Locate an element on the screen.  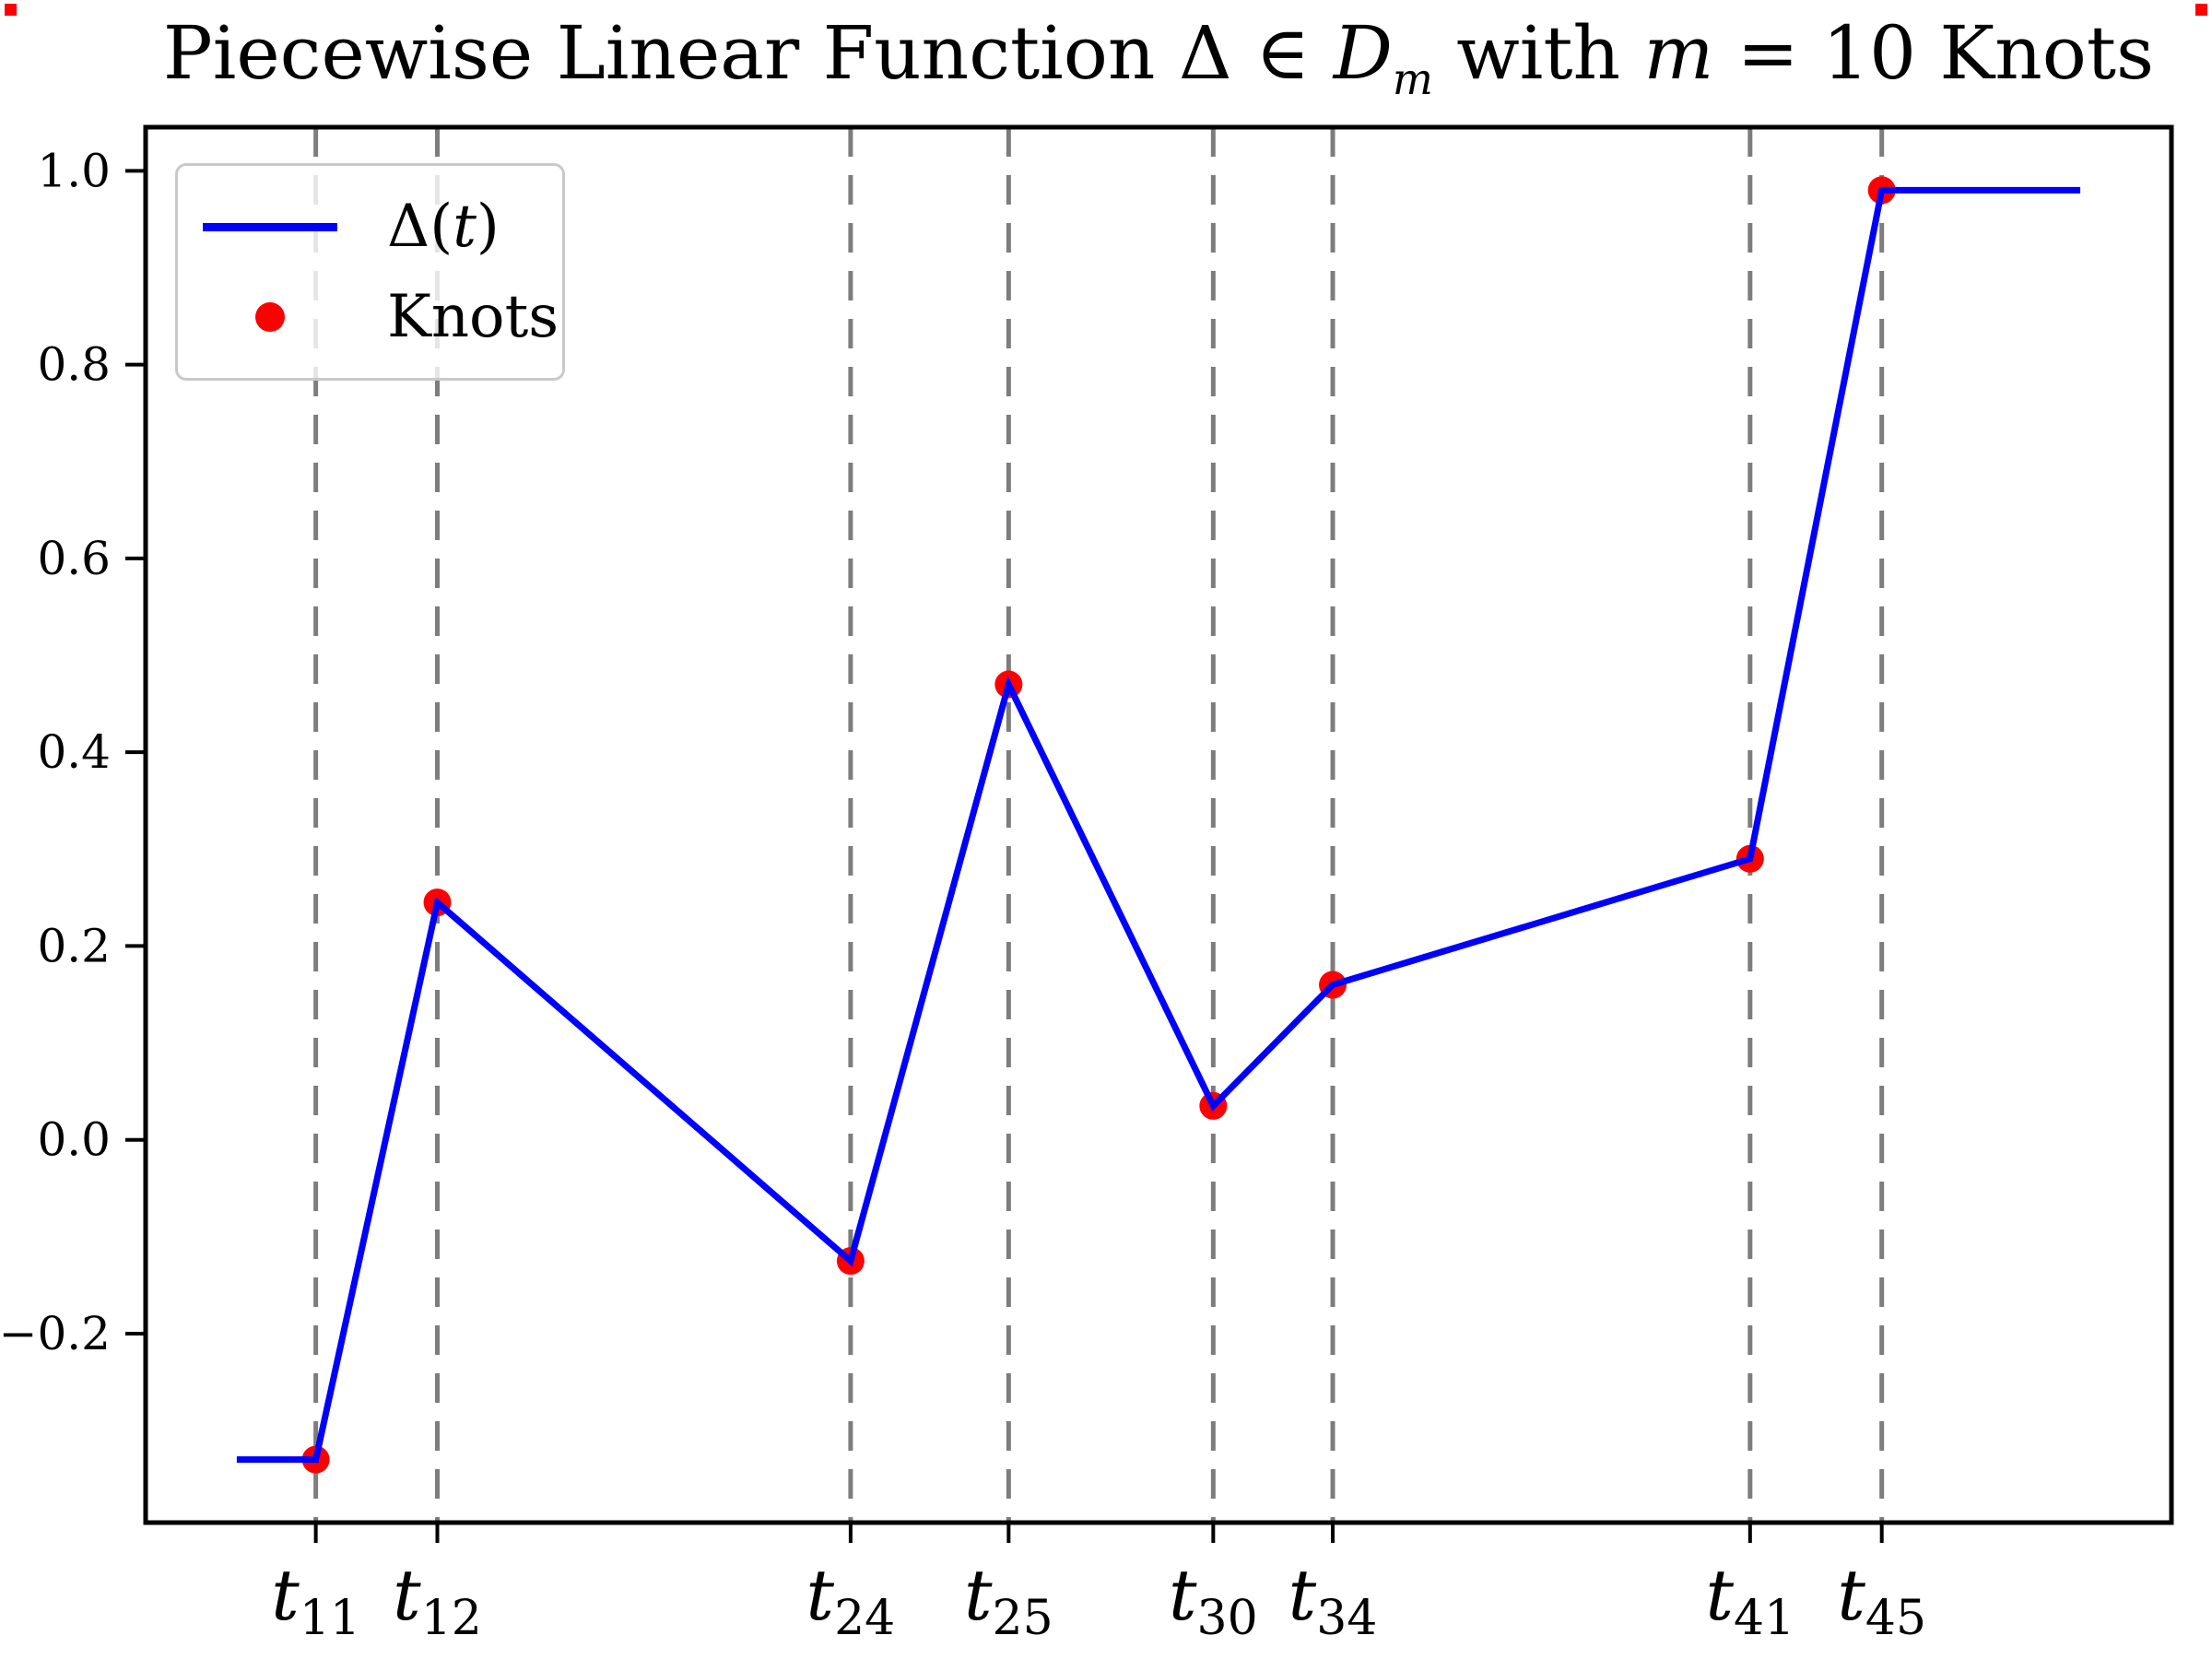
y-tick-label: 0.8 is located at coordinates (74, 365).